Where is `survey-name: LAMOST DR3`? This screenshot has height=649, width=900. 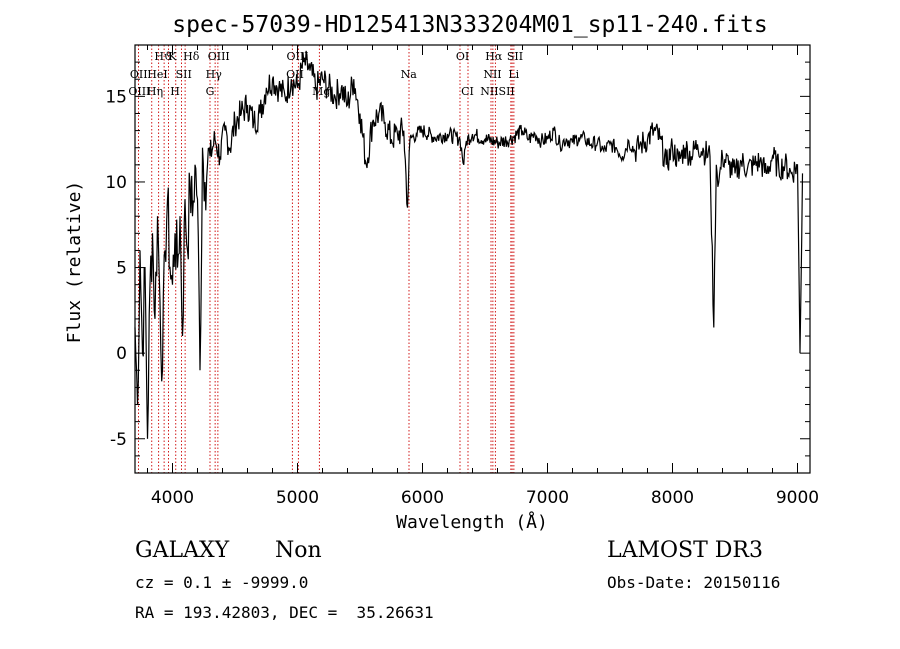
survey-name: LAMOST DR3 is located at coordinates (685, 550).